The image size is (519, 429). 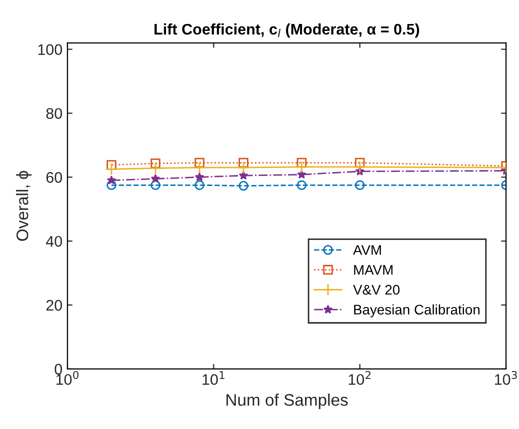 I want to click on y-tick-label: 60, so click(x=54, y=177).